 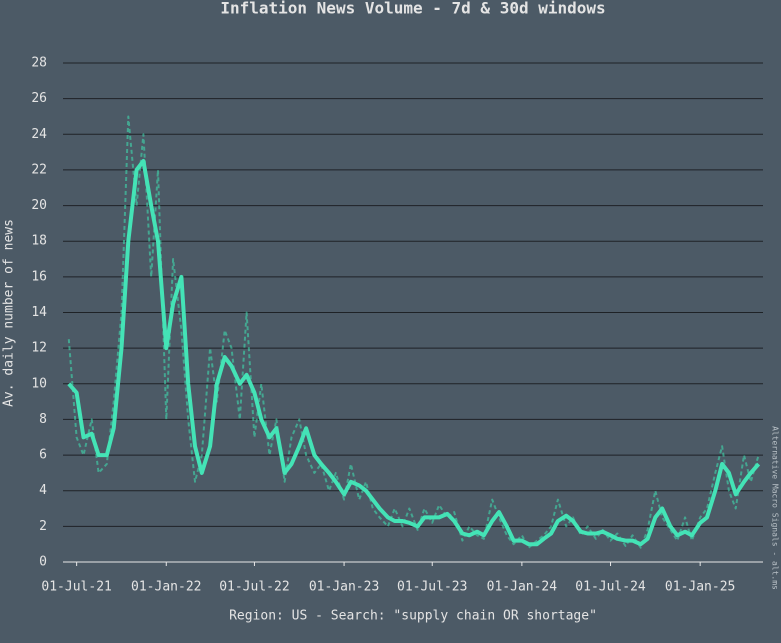 I want to click on x-tick-label: 01-Jul-24, so click(x=610, y=587).